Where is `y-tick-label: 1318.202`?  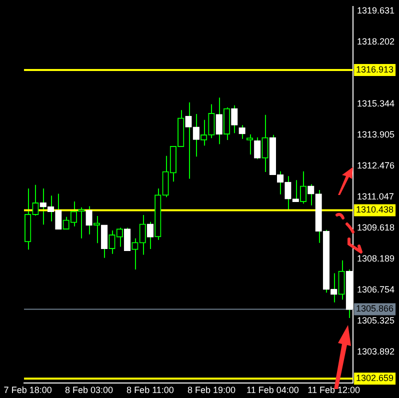
y-tick-label: 1318.202 is located at coordinates (376, 41).